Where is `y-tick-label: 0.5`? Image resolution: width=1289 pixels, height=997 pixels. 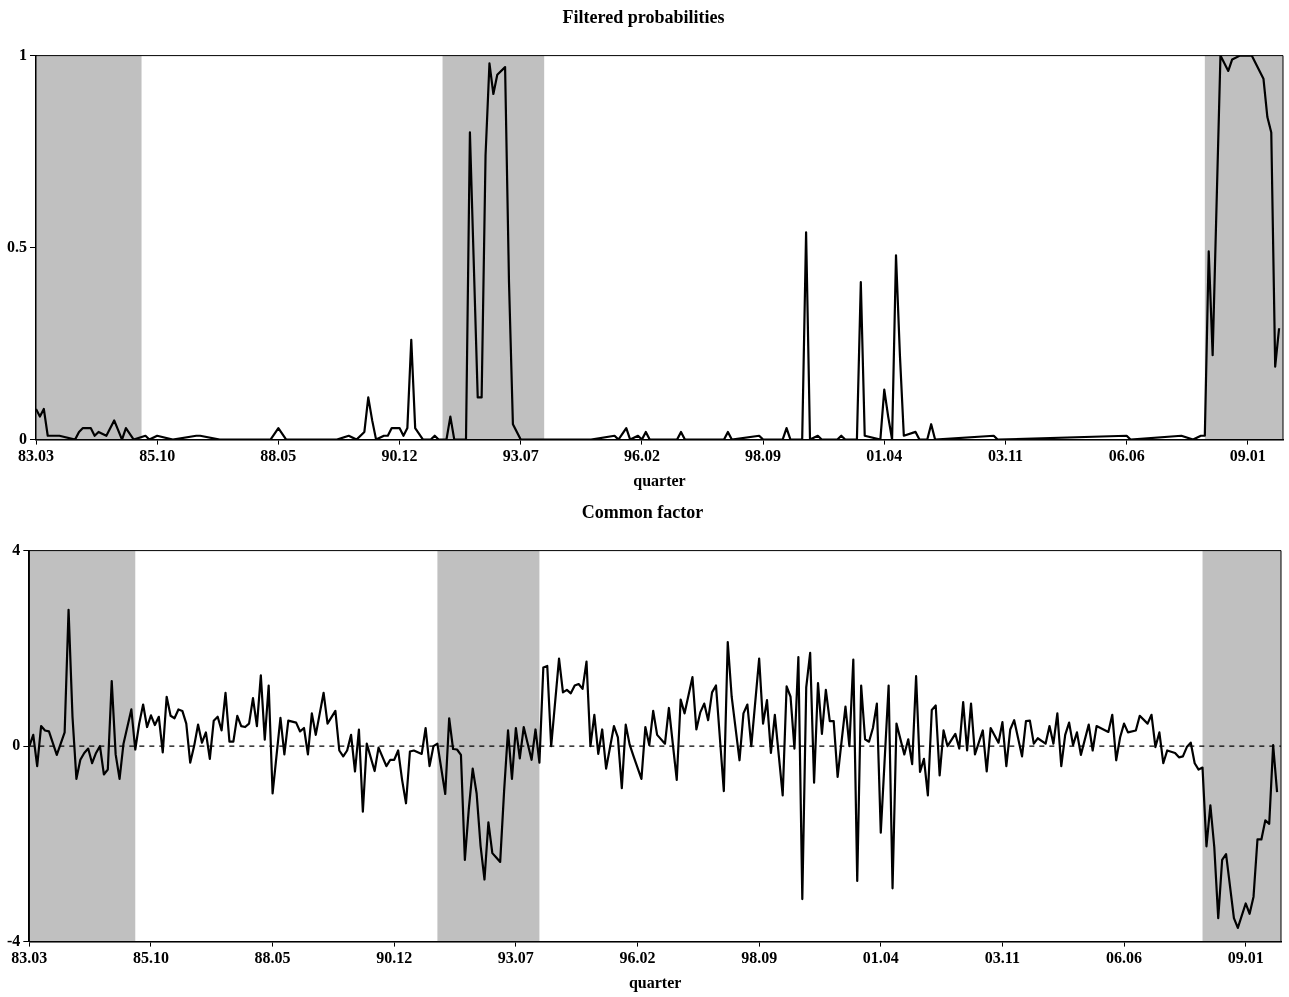
y-tick-label: 0.5 is located at coordinates (17, 246).